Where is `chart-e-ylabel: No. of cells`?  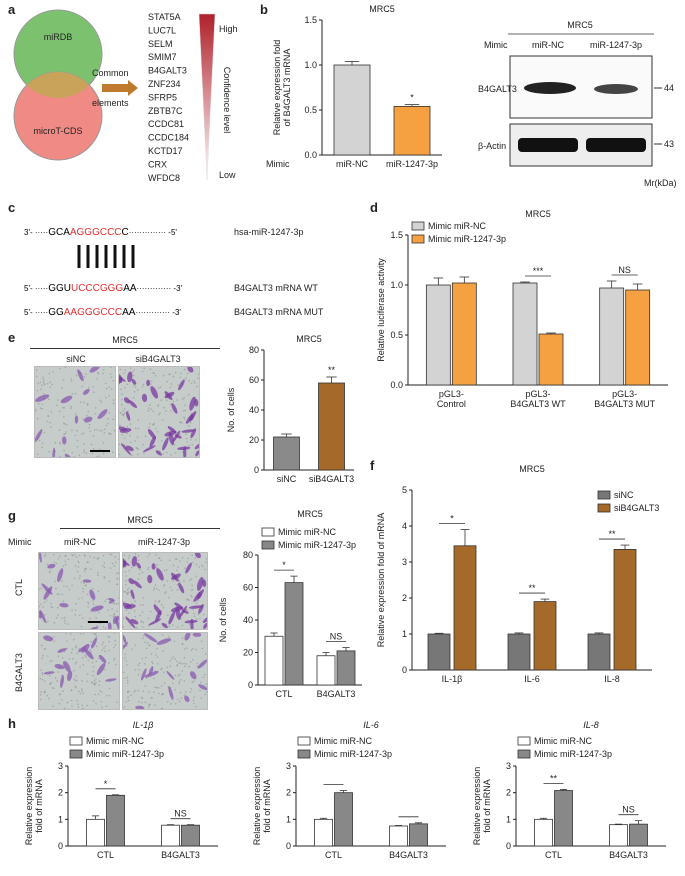 chart-e-ylabel: No. of cells is located at coordinates (231, 409).